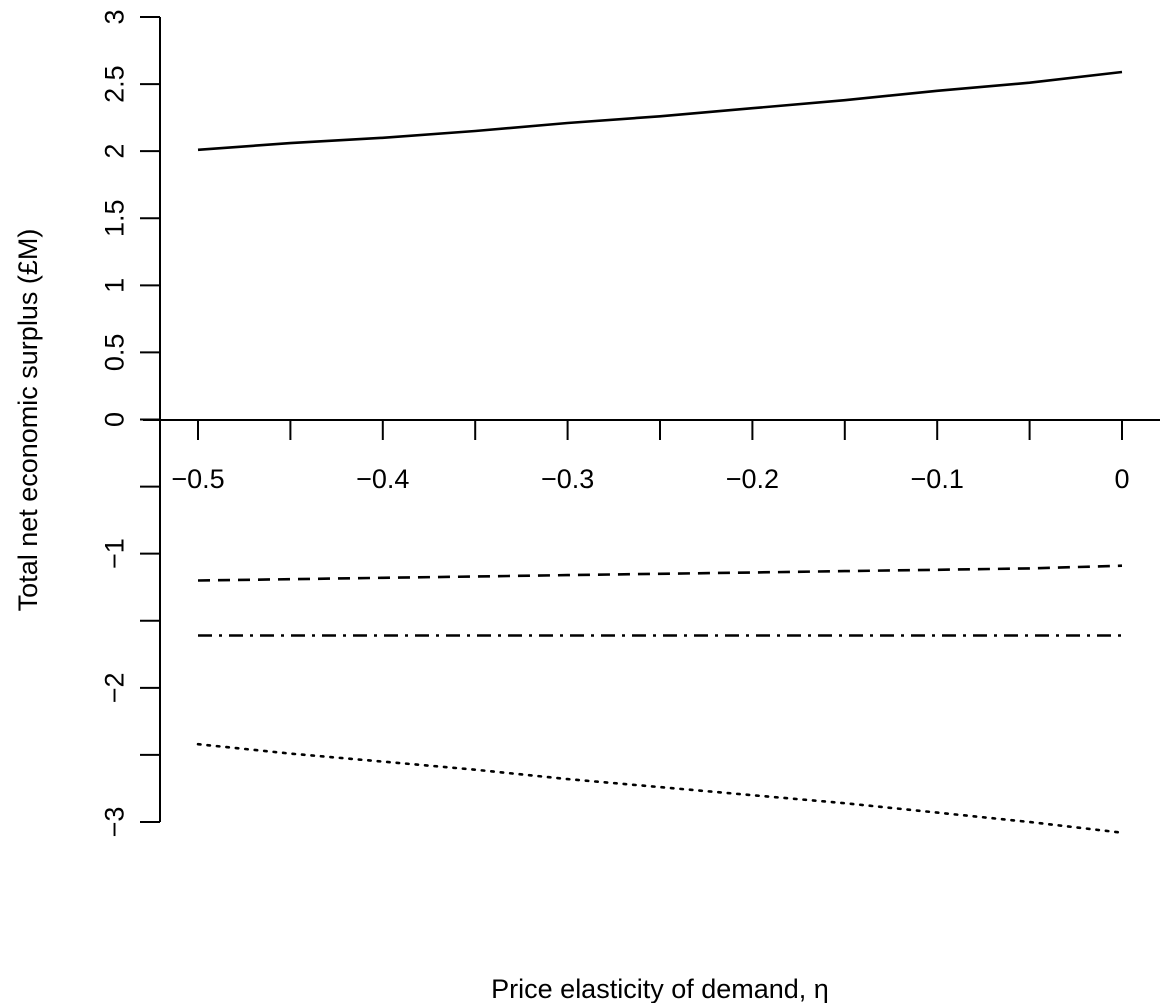  I want to click on y-tick-label: 2.5, so click(114, 84).